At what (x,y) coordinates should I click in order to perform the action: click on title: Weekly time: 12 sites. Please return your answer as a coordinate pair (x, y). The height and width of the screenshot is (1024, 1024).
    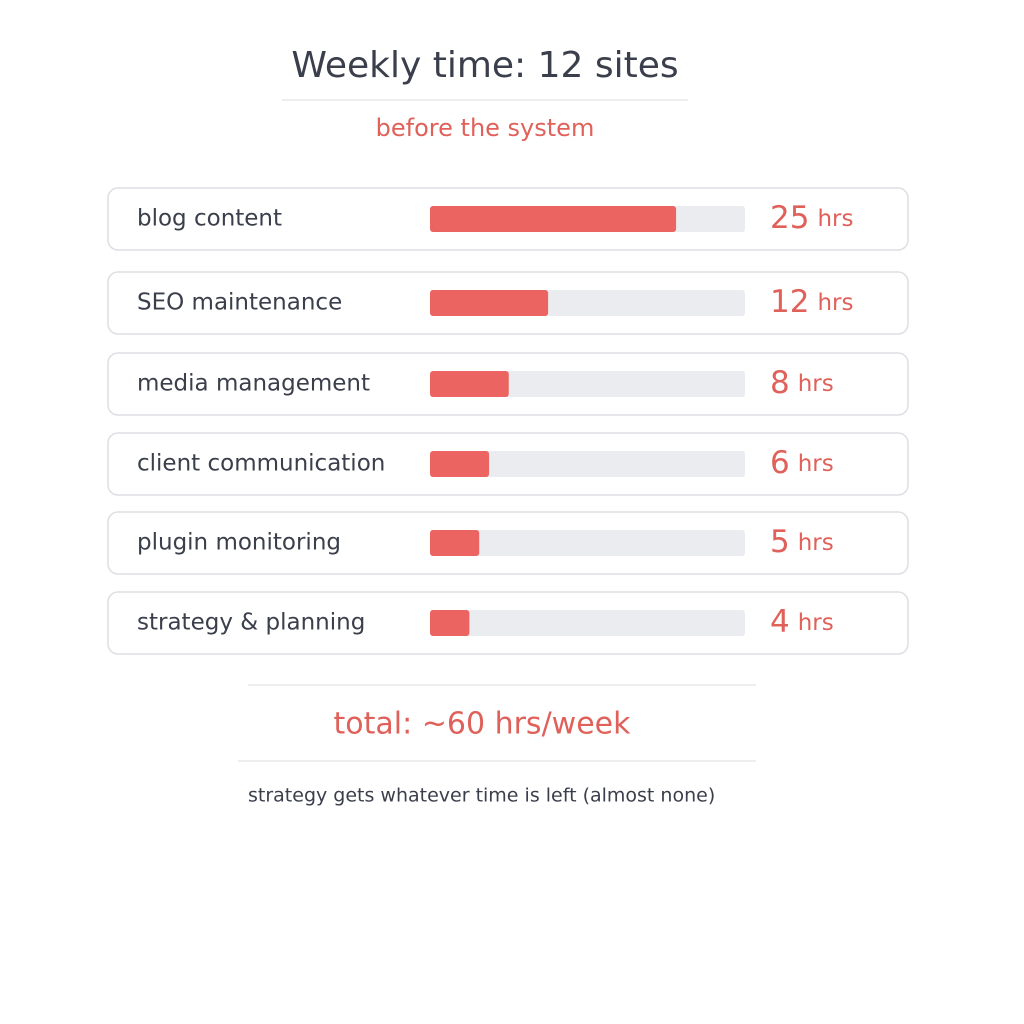
    Looking at the image, I should click on (484, 65).